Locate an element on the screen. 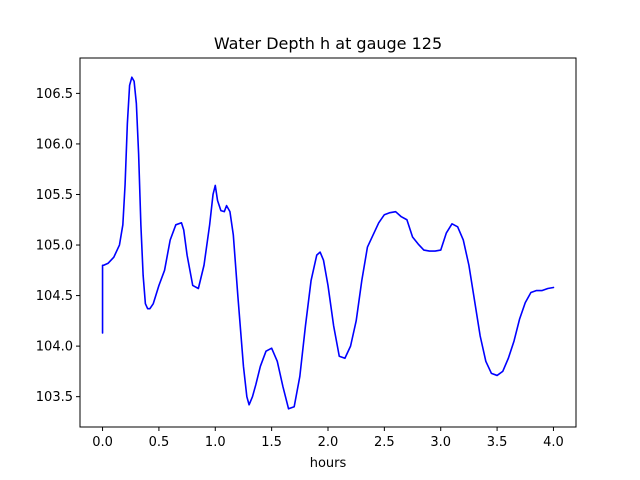 Image resolution: width=640 pixels, height=480 pixels. x-tick-label: 1.0 is located at coordinates (215, 442).